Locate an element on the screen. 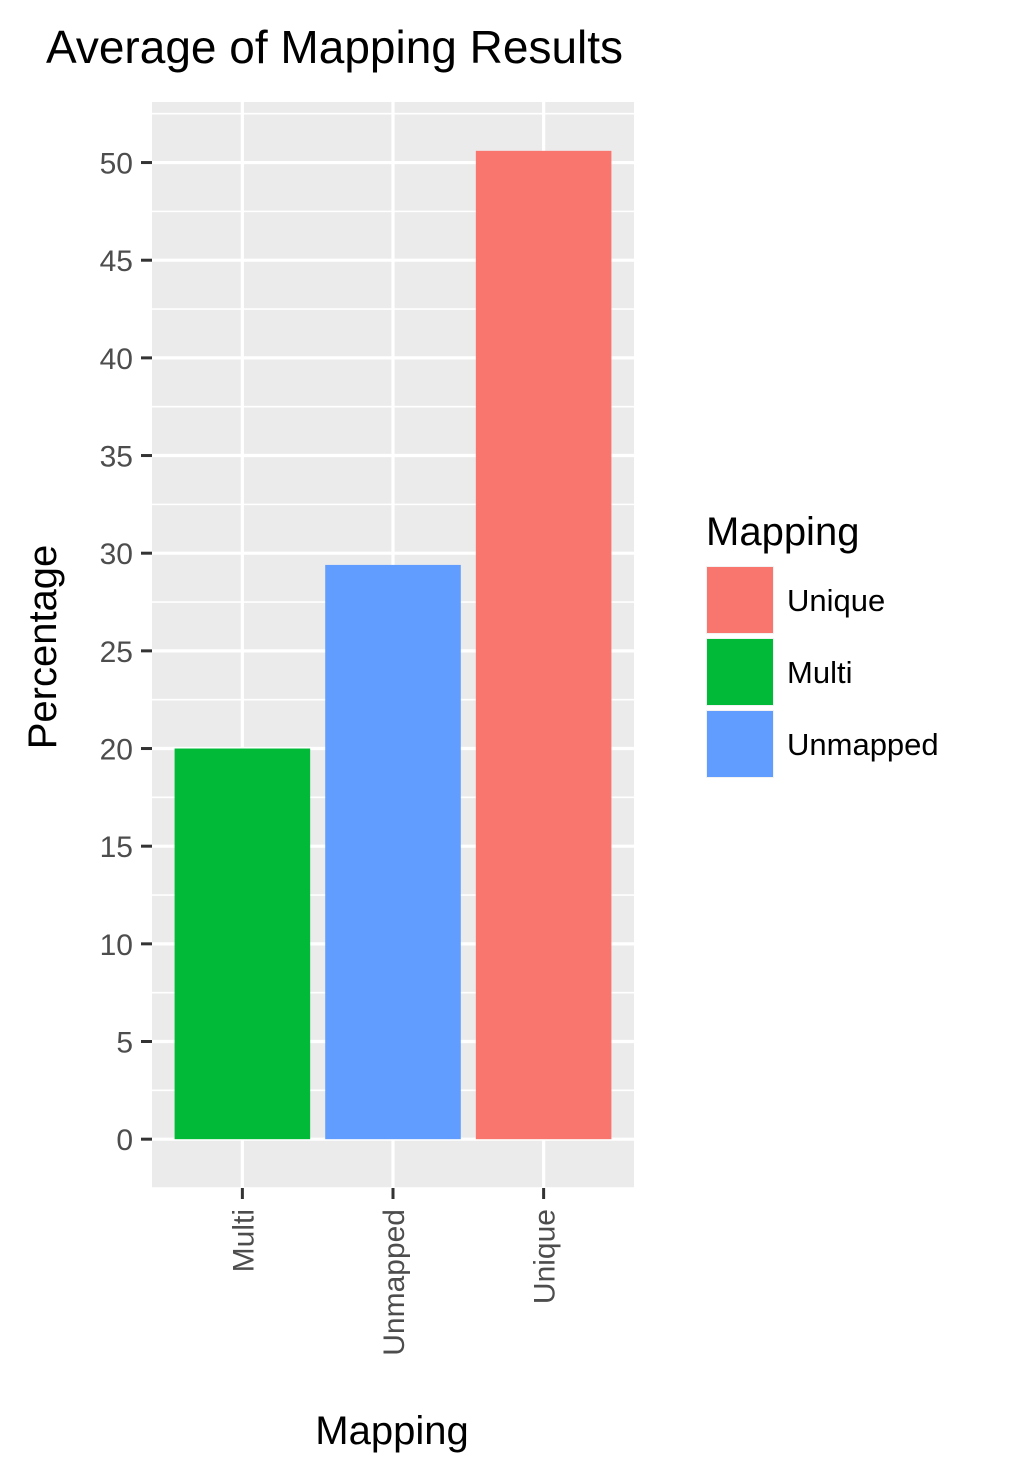  bar-unmapped is located at coordinates (393, 852).